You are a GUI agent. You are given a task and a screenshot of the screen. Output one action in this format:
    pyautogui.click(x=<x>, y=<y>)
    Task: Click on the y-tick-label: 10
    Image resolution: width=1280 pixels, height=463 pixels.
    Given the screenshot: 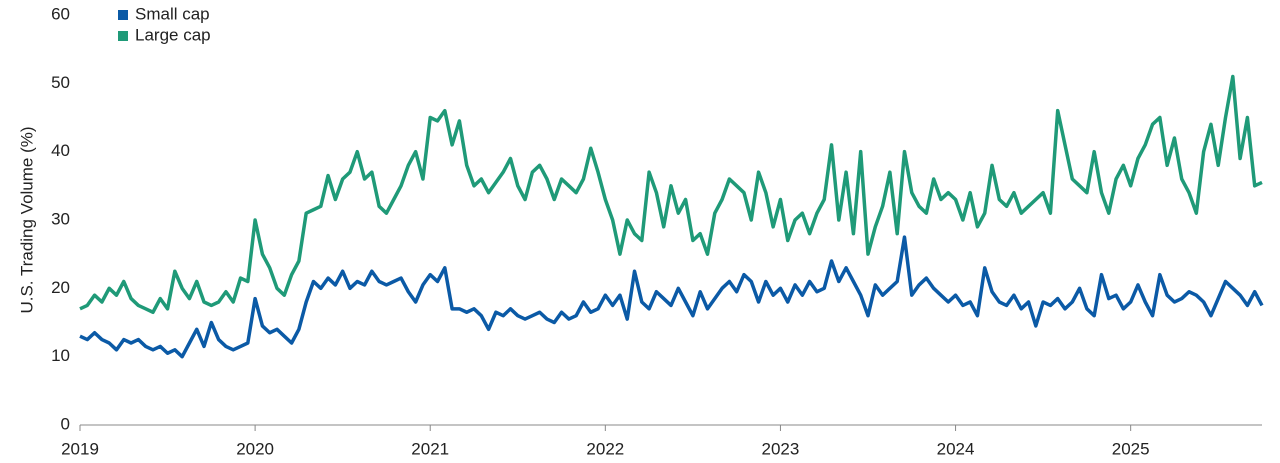 What is the action you would take?
    pyautogui.click(x=60, y=355)
    